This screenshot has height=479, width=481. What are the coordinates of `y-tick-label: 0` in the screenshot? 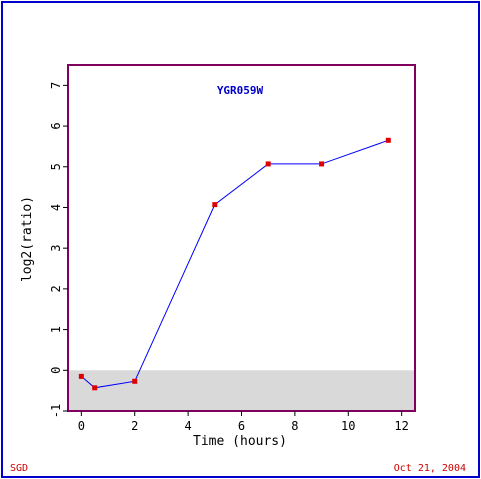 It's located at (56, 370).